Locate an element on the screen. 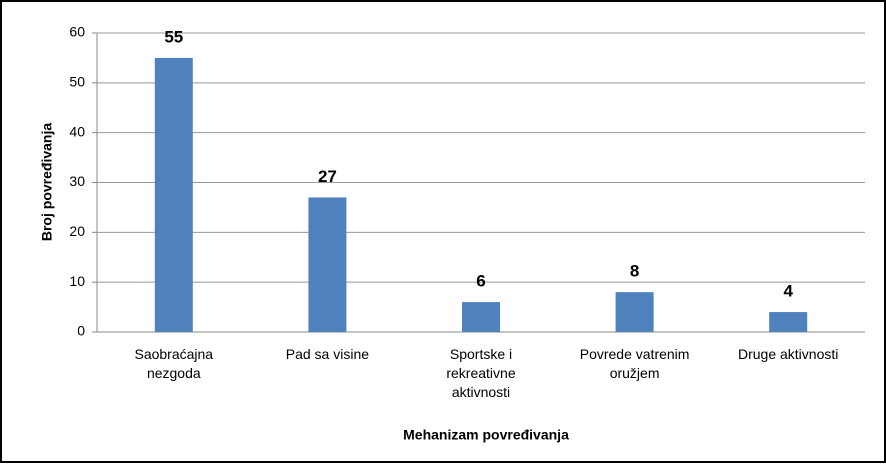 The height and width of the screenshot is (468, 886). data-label: 27 is located at coordinates (327, 176).